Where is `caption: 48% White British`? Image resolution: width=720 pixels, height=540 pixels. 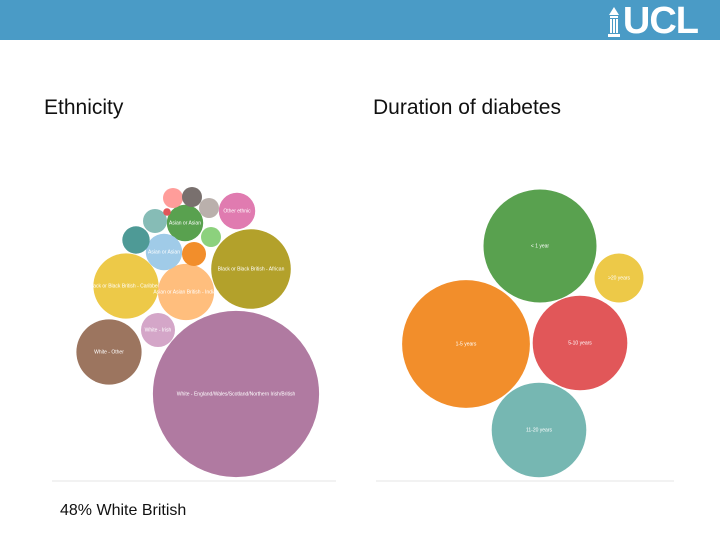 caption: 48% White British is located at coordinates (123, 510).